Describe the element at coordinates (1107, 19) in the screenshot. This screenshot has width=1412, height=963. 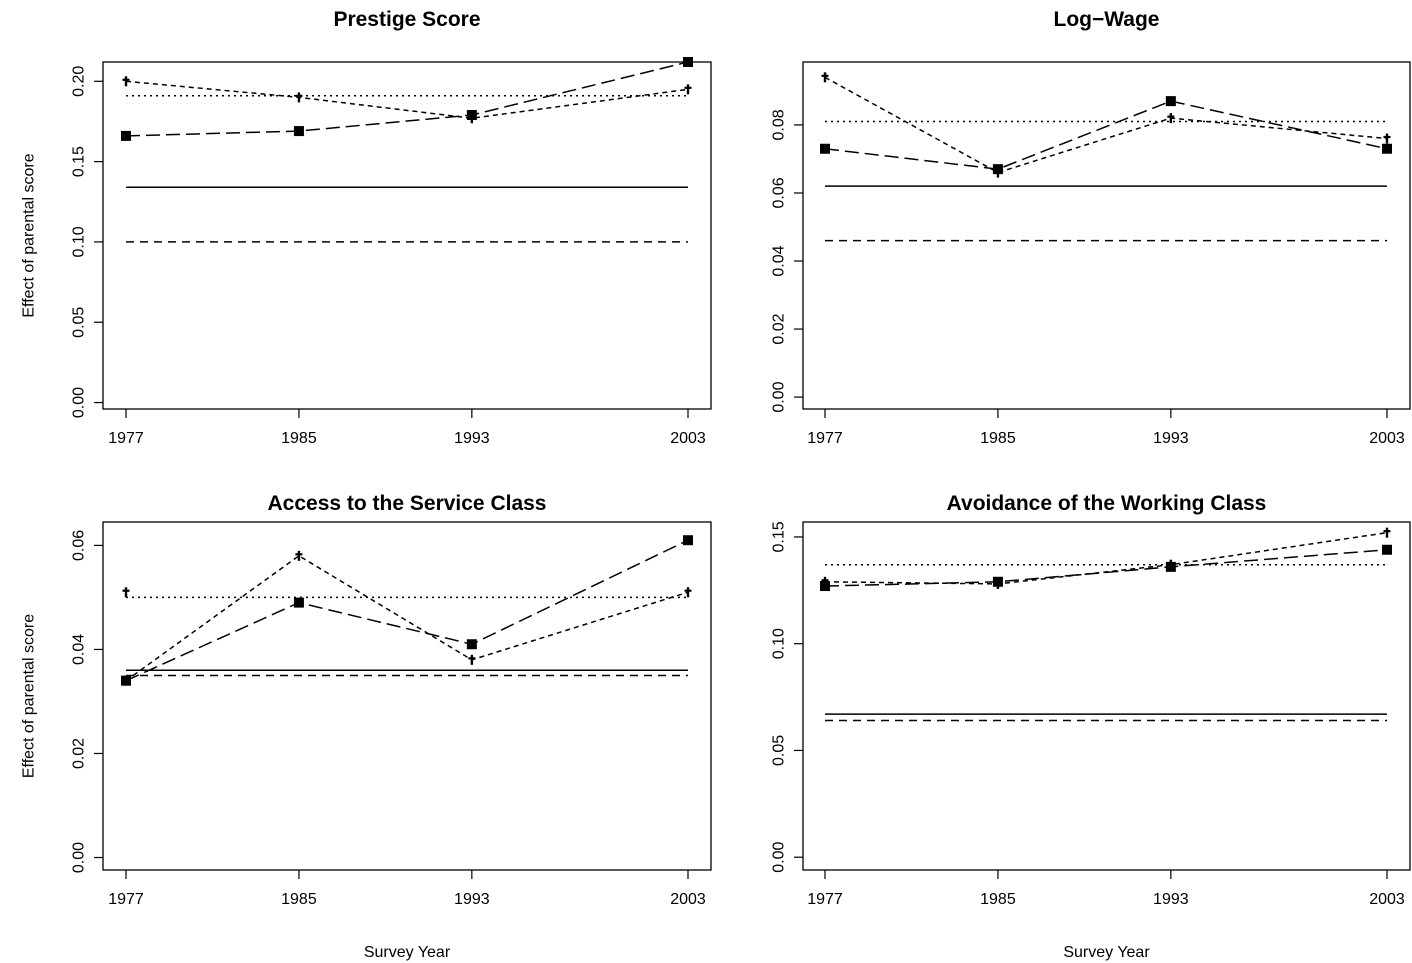
I see `chart-title: Log−Wage` at that location.